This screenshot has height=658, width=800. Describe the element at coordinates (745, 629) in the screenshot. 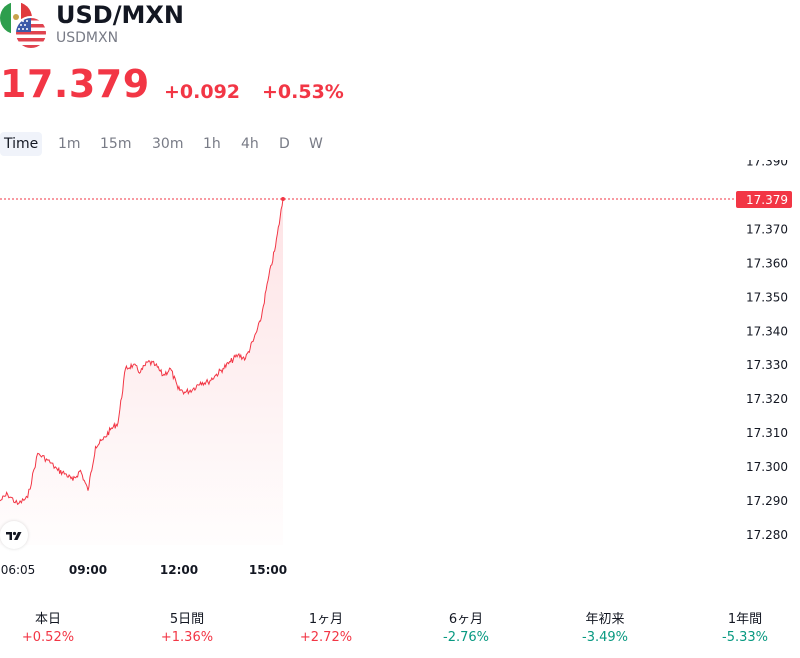

I see `period-1-year: 1年間 -5.33%` at that location.